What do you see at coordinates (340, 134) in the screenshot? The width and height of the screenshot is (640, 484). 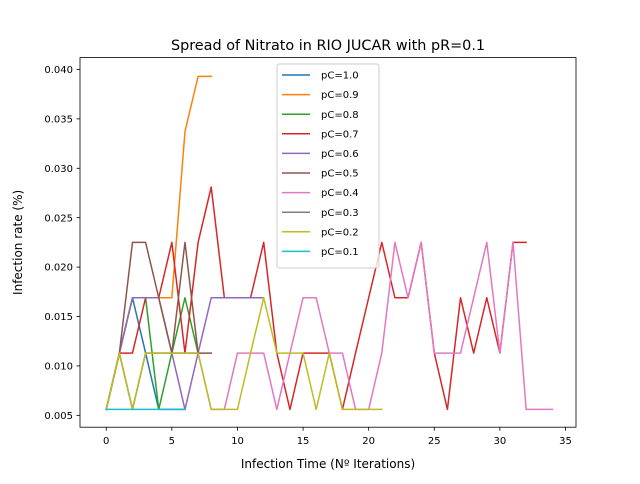 I see `legend-label: pC=0.7` at bounding box center [340, 134].